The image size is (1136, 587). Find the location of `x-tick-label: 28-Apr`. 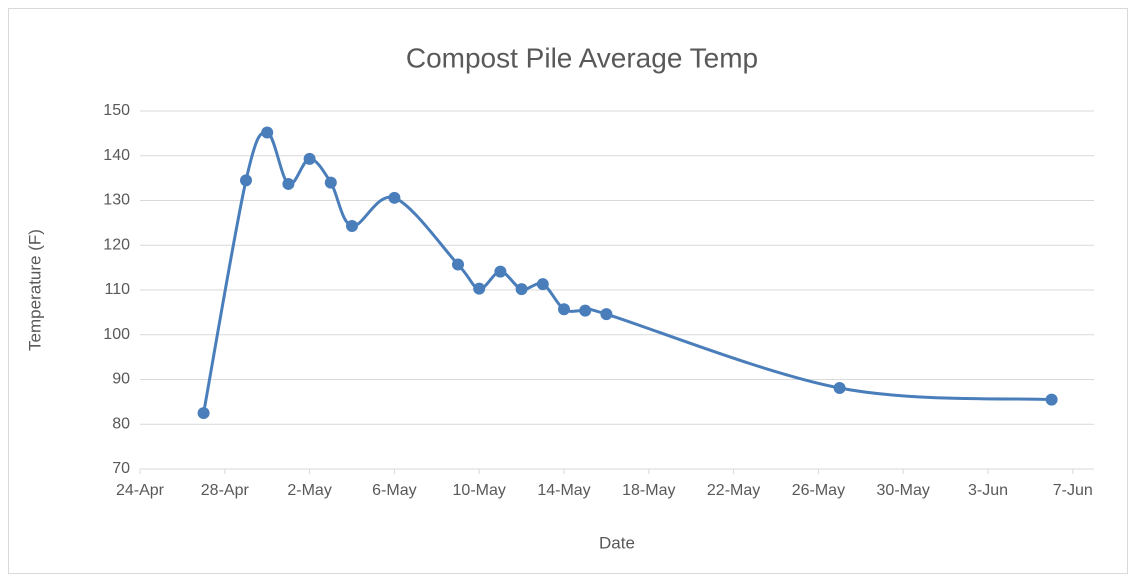

x-tick-label: 28-Apr is located at coordinates (225, 490).